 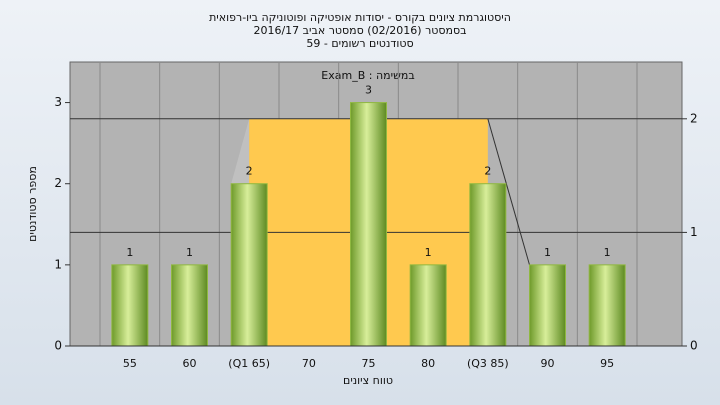 What do you see at coordinates (369, 363) in the screenshot?
I see `x-tick-label: 75` at bounding box center [369, 363].